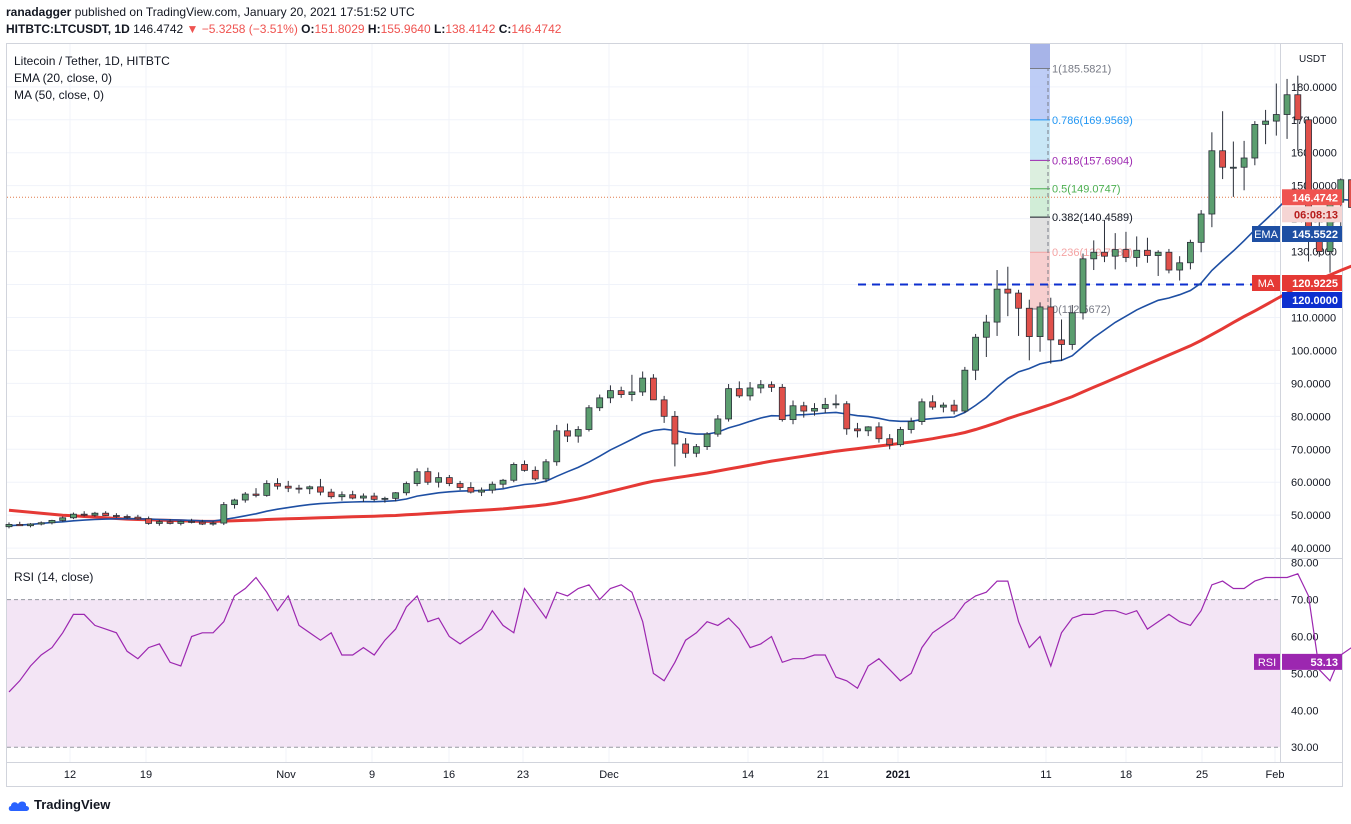 This screenshot has width=1351, height=824. Describe the element at coordinates (1311, 549) in the screenshot. I see `price-tick-label: 40.0000` at that location.